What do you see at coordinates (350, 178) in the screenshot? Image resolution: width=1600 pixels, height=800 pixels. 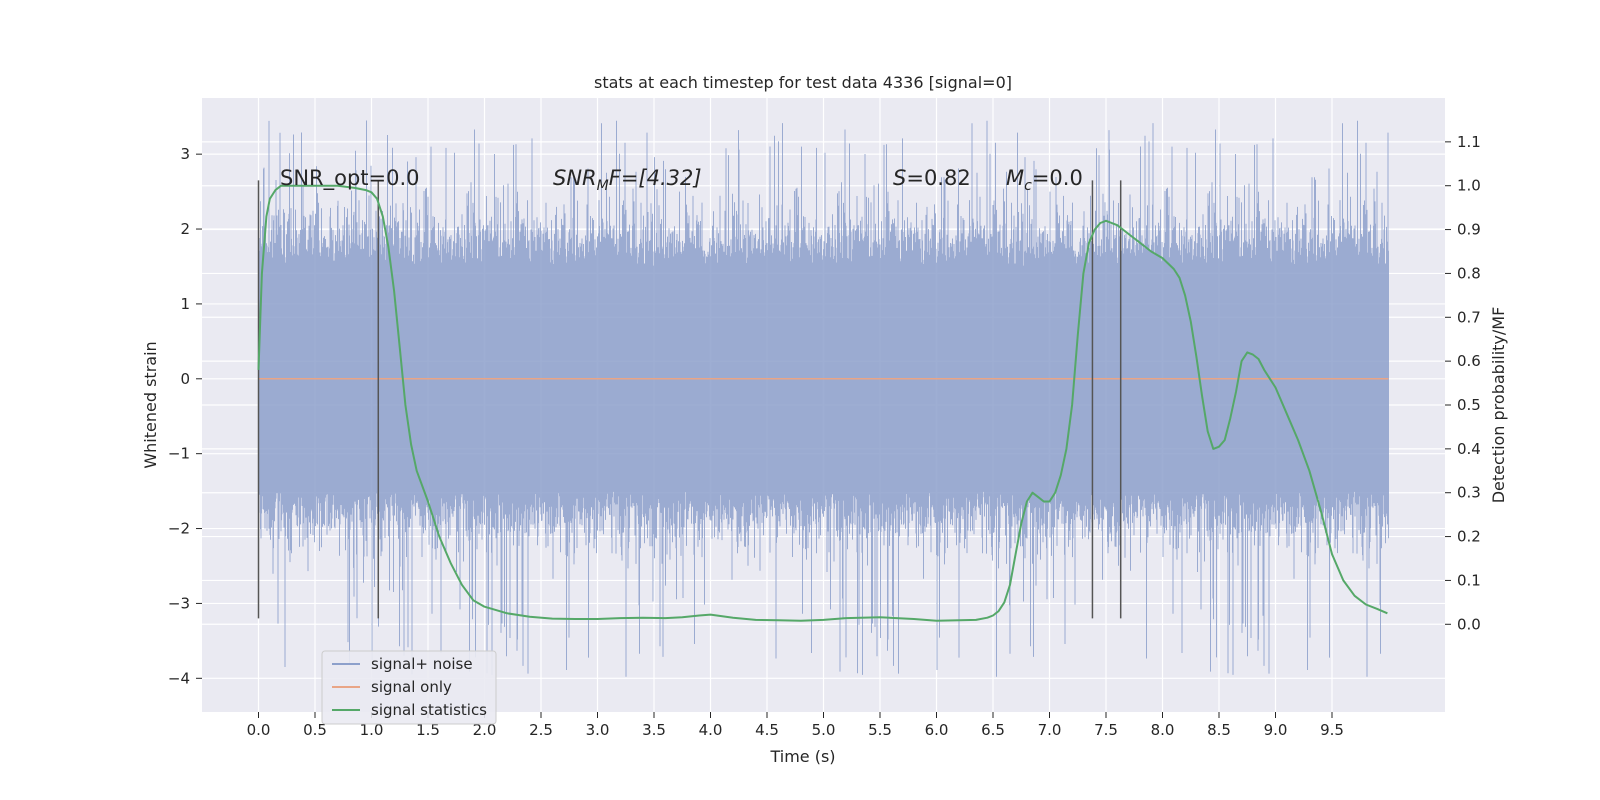 I see `annotation-snr-opt: SNR_opt=0.0` at bounding box center [350, 178].